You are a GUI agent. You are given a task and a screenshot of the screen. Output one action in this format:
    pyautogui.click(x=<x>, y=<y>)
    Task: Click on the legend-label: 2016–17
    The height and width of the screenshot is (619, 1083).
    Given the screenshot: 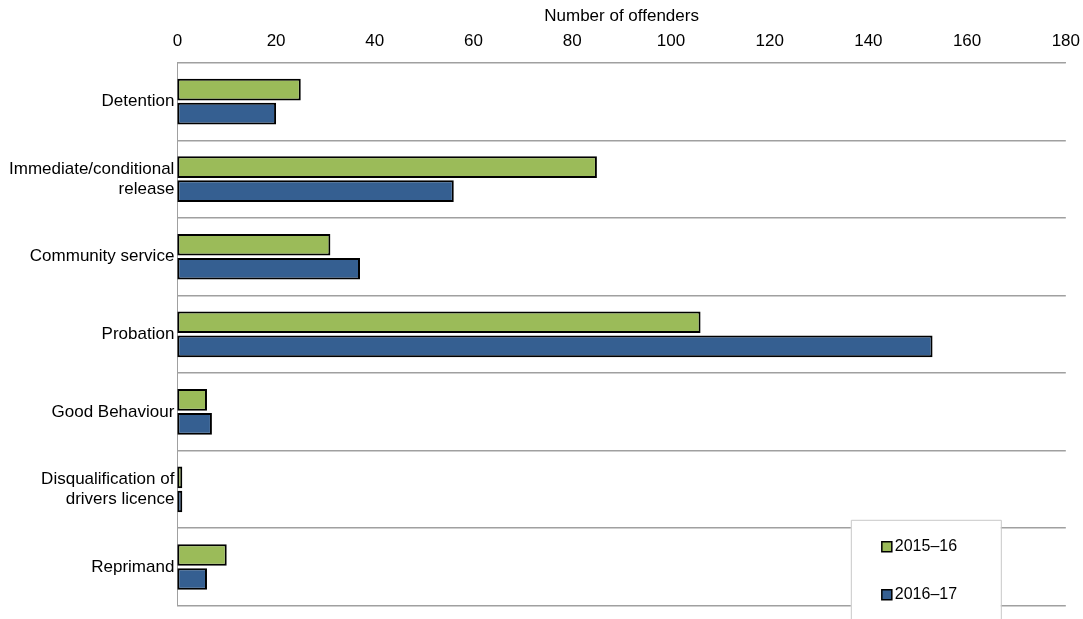 What is the action you would take?
    pyautogui.click(x=926, y=594)
    